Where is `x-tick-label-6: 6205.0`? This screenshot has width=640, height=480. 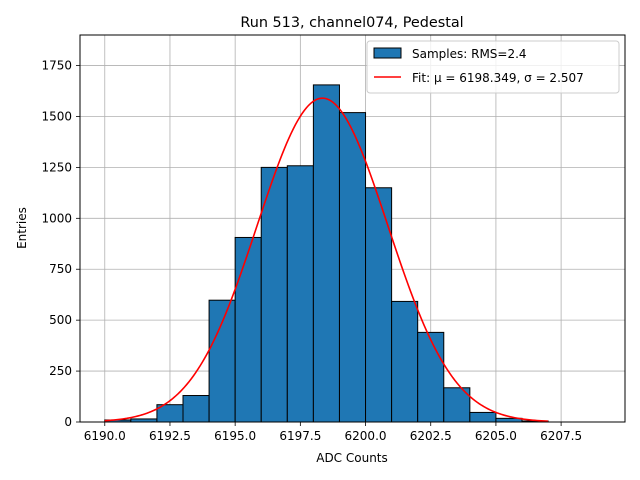
x-tick-label-6: 6205.0 is located at coordinates (496, 436).